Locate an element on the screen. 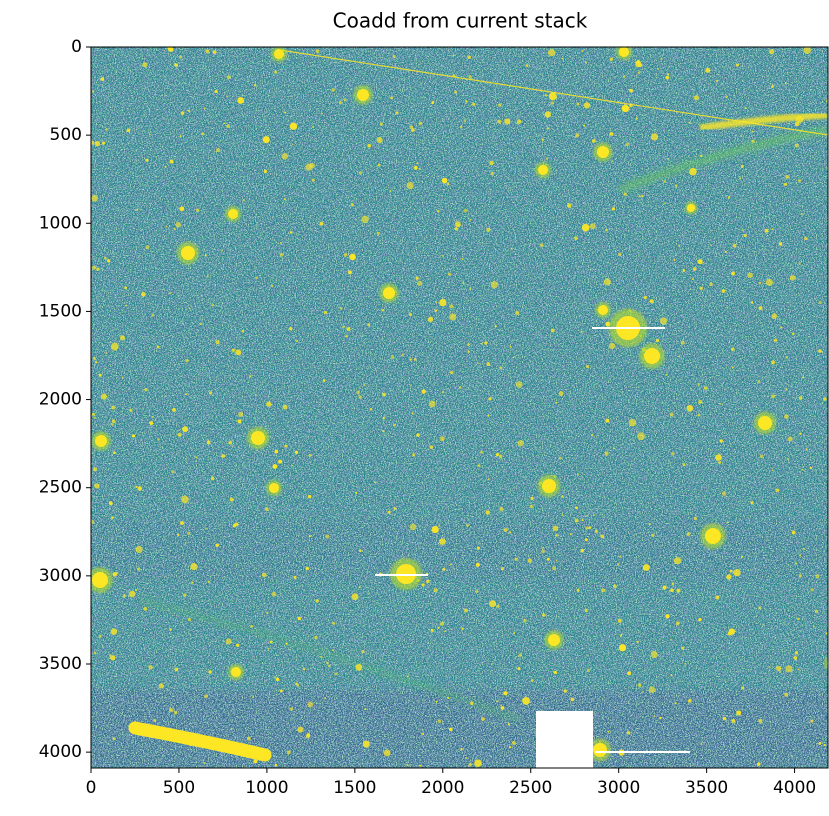 Image resolution: width=829 pixels, height=816 pixels. x-tick-label: 2000 is located at coordinates (442, 788).